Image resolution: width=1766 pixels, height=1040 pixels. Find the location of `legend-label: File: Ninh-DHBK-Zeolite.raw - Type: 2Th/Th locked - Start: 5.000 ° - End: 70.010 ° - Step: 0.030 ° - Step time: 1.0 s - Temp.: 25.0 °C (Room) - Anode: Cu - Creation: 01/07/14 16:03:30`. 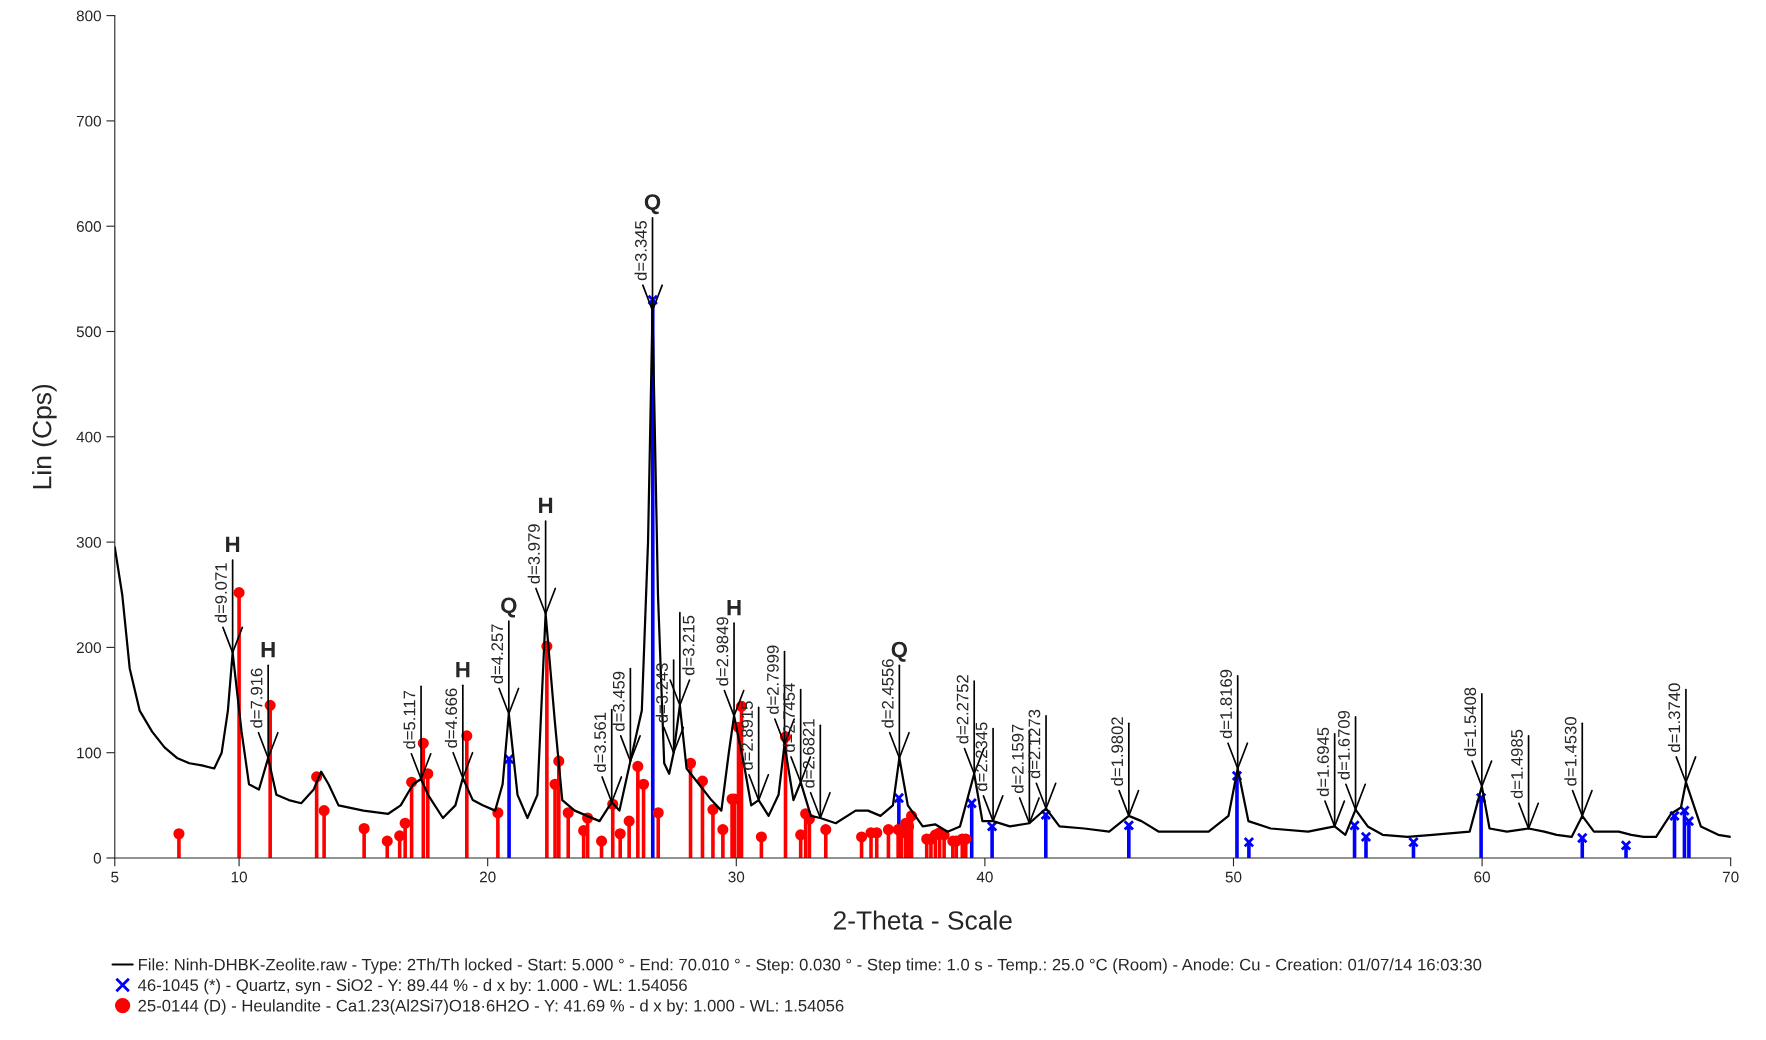

legend-label: File: Ninh-DHBK-Zeolite.raw - Type: 2Th/Th locked - Start: 5.000 ° - End: 70.010 ° - Step: 0.030 ° - Step time: 1.0 s - Temp.: 25.0 °C (Room) - Anode: Cu - Creation: 01/07/14 16:03:30 is located at coordinates (810, 966).